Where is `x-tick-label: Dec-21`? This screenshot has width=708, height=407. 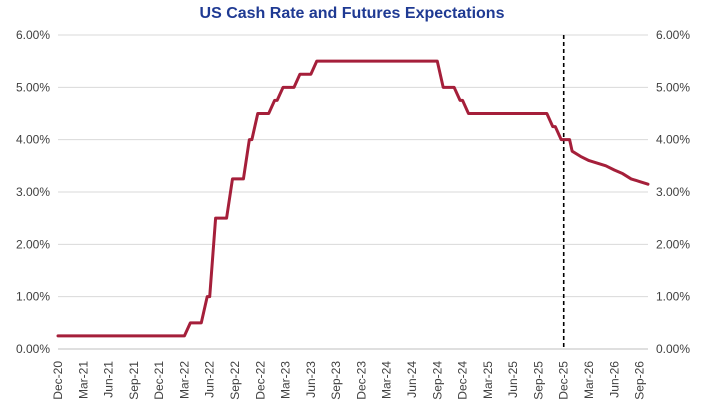
x-tick-label: Dec-21 is located at coordinates (159, 380).